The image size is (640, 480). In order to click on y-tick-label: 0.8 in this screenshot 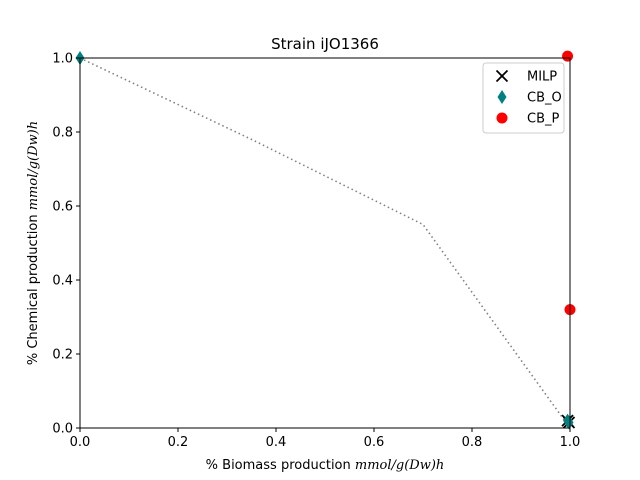, I will do `click(62, 133)`.